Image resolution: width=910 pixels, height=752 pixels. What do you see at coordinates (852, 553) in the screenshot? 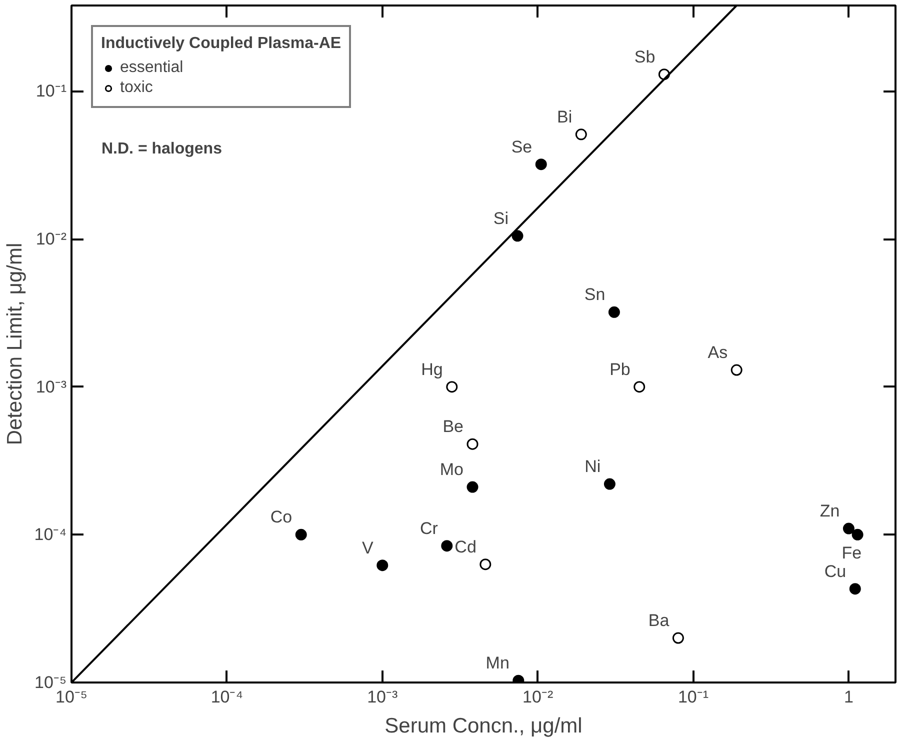
I see `annotation: Fe` at bounding box center [852, 553].